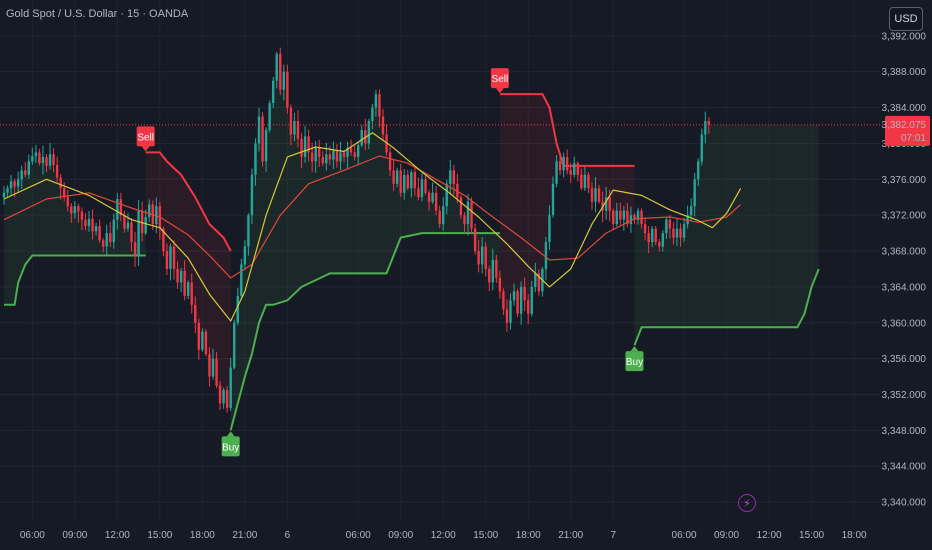 The image size is (932, 550). What do you see at coordinates (288, 535) in the screenshot?
I see `time-tick-label: 6` at bounding box center [288, 535].